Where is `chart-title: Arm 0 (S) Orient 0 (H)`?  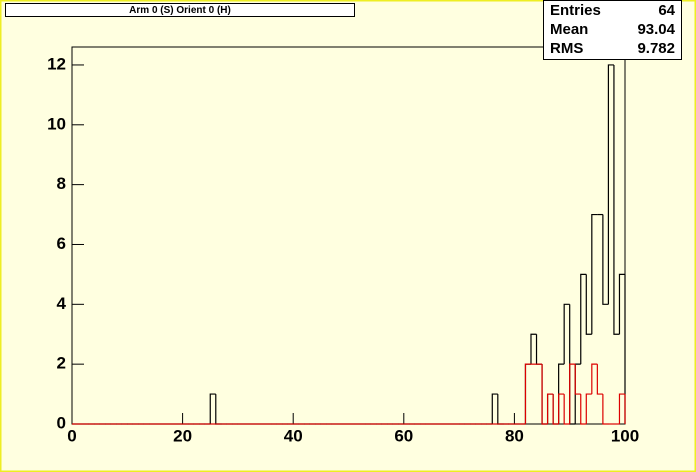
chart-title: Arm 0 (S) Orient 0 (H) is located at coordinates (180, 10).